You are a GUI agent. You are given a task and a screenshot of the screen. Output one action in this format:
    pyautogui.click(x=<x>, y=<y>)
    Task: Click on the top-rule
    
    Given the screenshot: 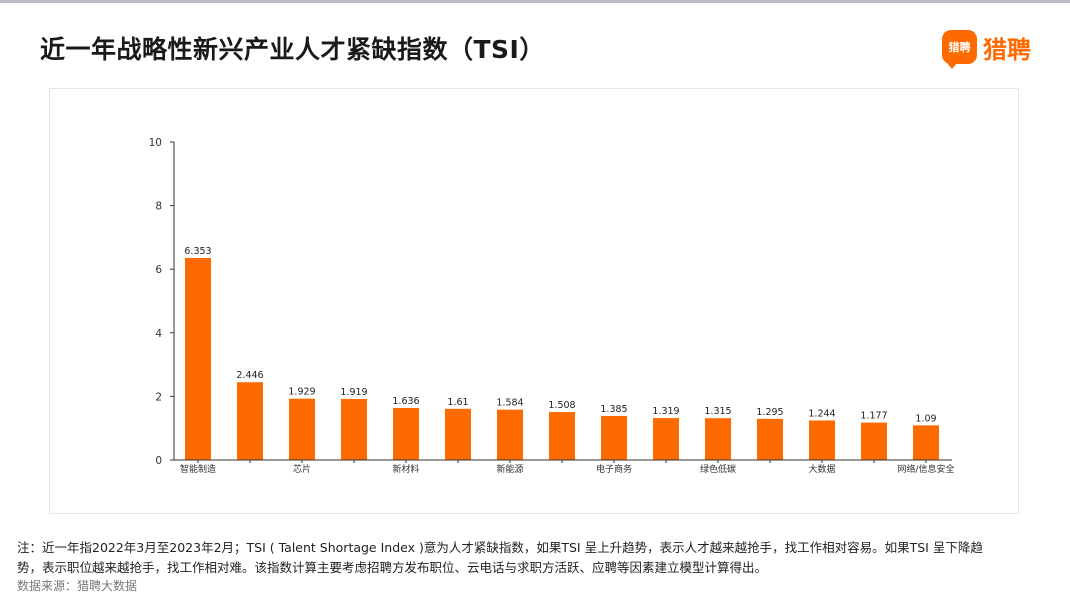 What is the action you would take?
    pyautogui.click(x=535, y=1)
    